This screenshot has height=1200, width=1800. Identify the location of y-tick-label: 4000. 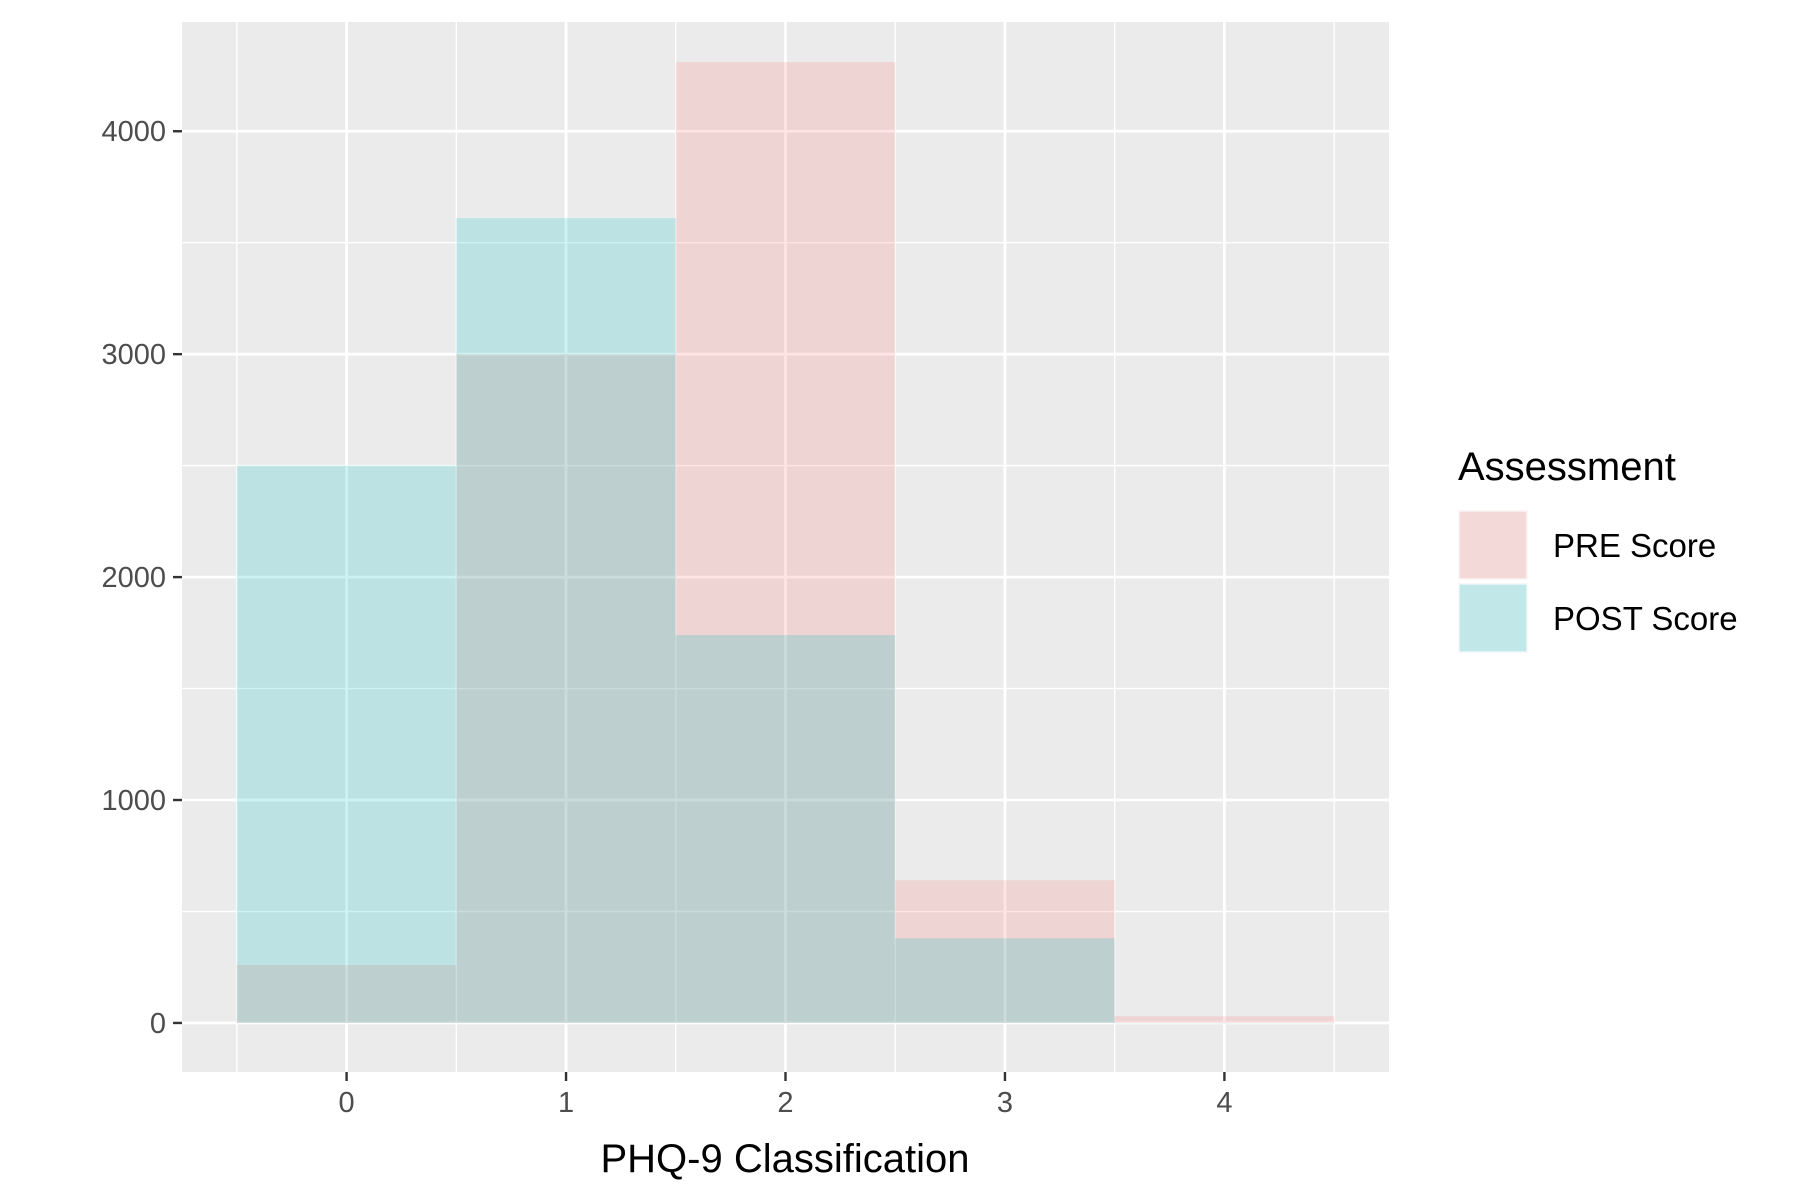
(133, 132).